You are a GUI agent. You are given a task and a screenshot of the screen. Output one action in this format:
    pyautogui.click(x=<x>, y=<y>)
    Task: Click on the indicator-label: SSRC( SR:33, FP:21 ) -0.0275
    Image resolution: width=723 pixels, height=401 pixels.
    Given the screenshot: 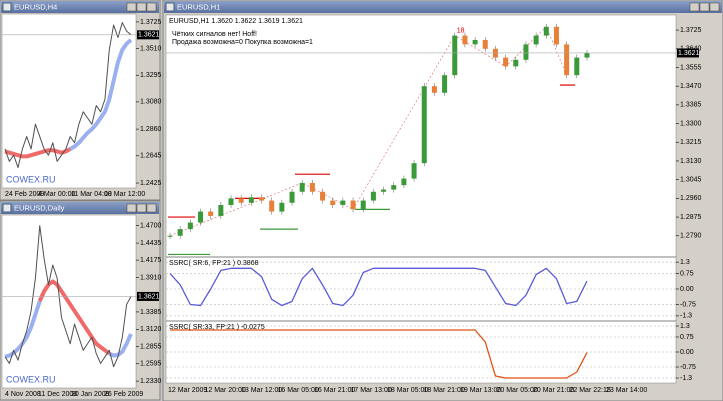 What is the action you would take?
    pyautogui.click(x=217, y=327)
    